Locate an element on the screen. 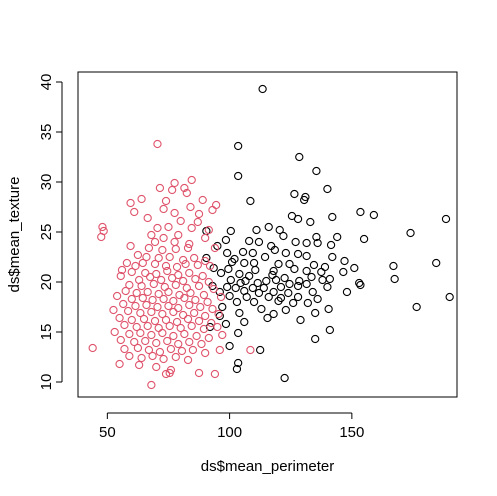  x-axis-label: ds$mean_perimeter is located at coordinates (267, 466).